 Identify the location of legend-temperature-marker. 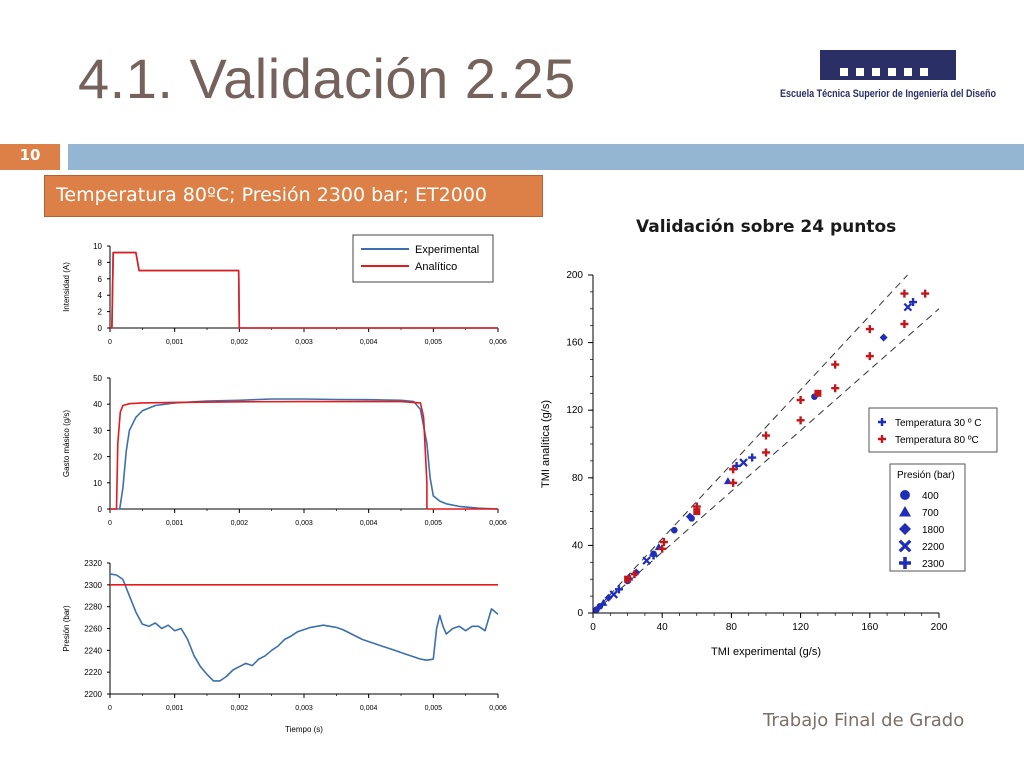
(882, 439).